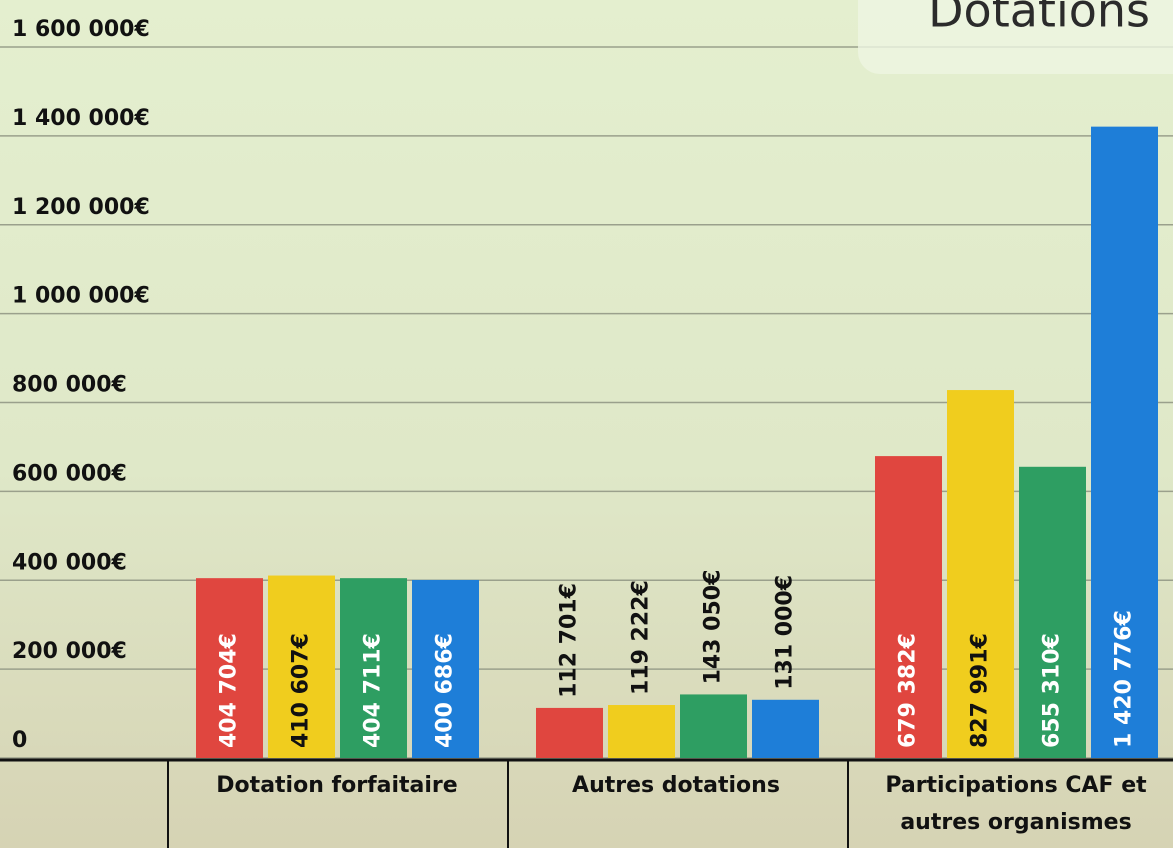 Image resolution: width=1173 pixels, height=848 pixels. What do you see at coordinates (569, 640) in the screenshot?
I see `value-label: 112 701€` at bounding box center [569, 640].